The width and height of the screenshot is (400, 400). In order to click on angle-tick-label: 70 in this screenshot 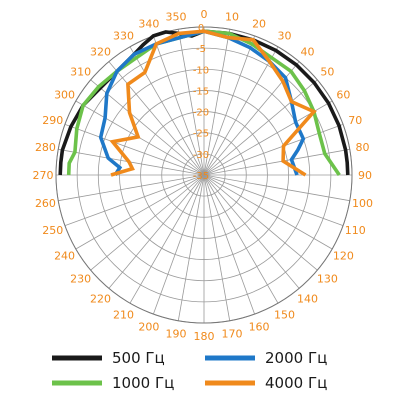, I will do `click(355, 120)`.